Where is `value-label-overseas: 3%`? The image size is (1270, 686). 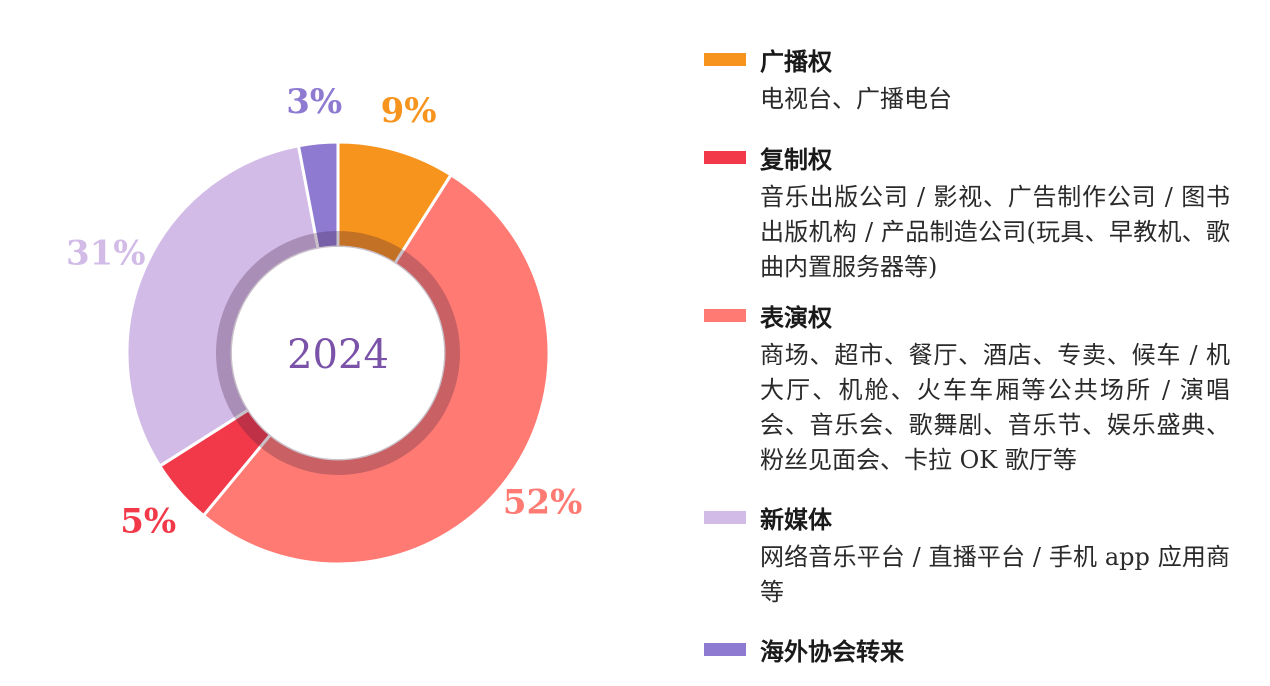
value-label-overseas: 3% is located at coordinates (314, 102).